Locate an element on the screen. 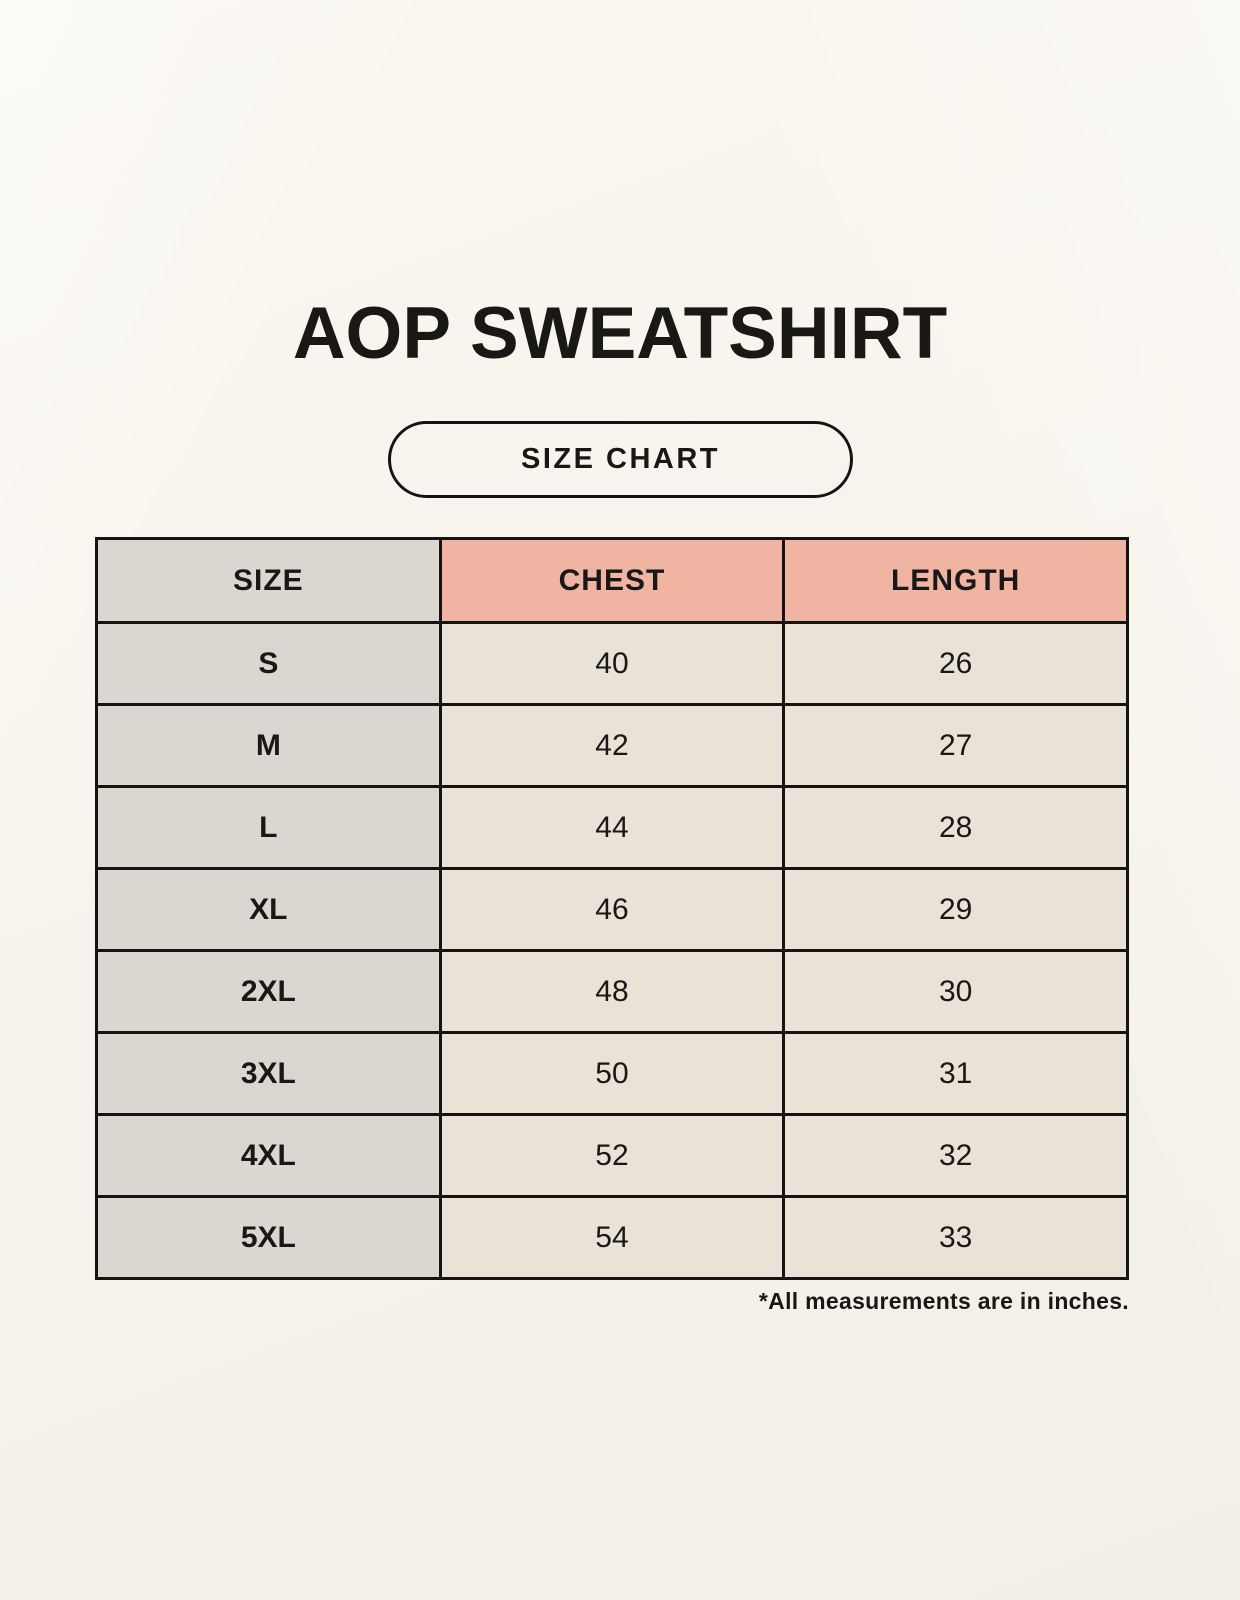 Image resolution: width=1240 pixels, height=1600 pixels. size-cell: M is located at coordinates (268, 745).